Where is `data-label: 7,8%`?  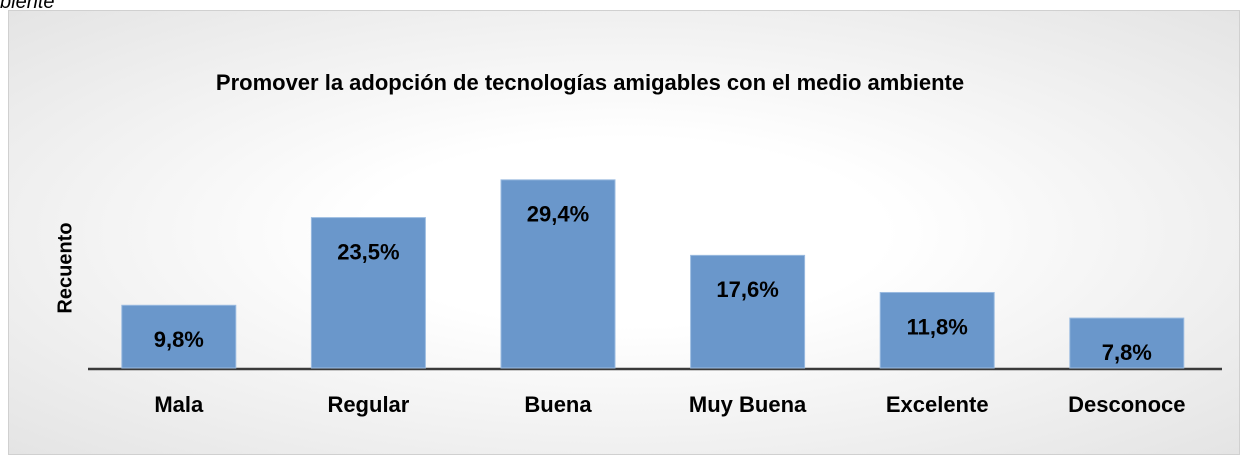
data-label: 7,8% is located at coordinates (1127, 352).